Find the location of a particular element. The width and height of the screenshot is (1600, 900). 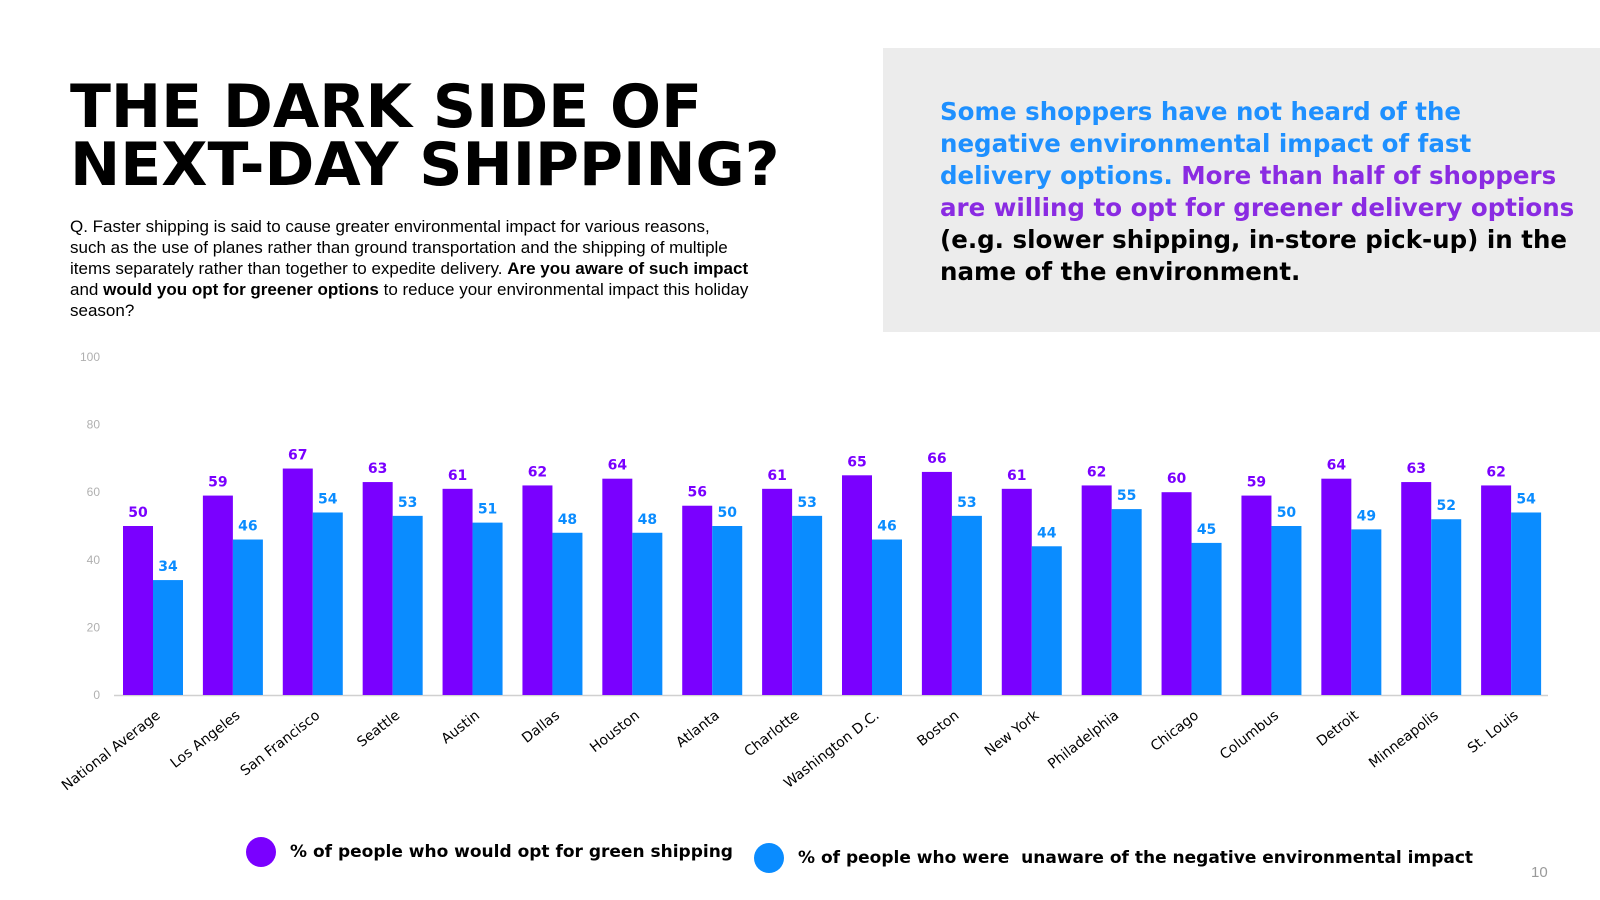

data-label-unaware: 34 is located at coordinates (168, 567).